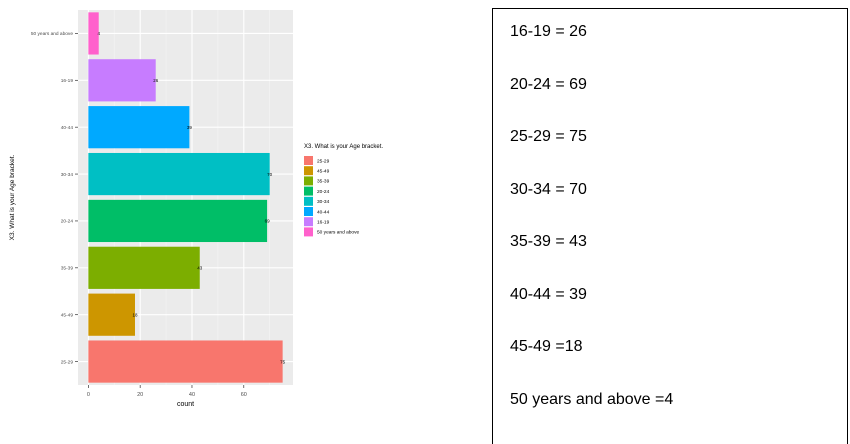 This screenshot has width=850, height=444. Describe the element at coordinates (52, 34) in the screenshot. I see `y-tick-label: 50 years and above` at that location.